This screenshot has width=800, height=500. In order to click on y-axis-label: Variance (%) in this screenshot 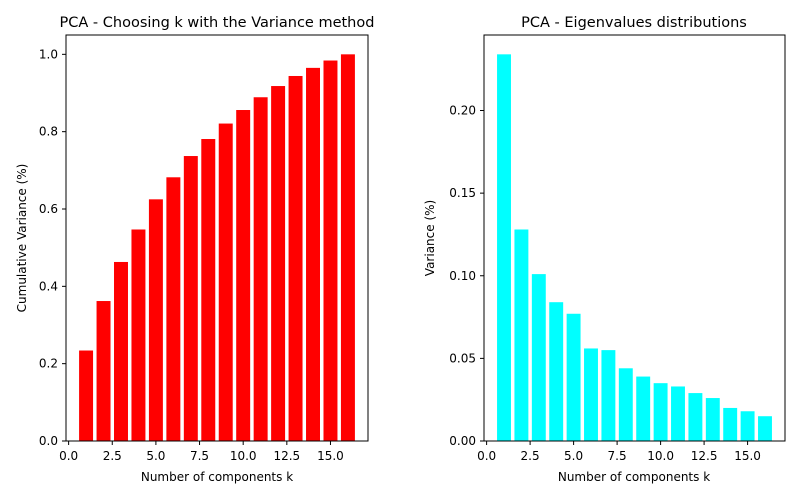, I will do `click(430, 238)`.